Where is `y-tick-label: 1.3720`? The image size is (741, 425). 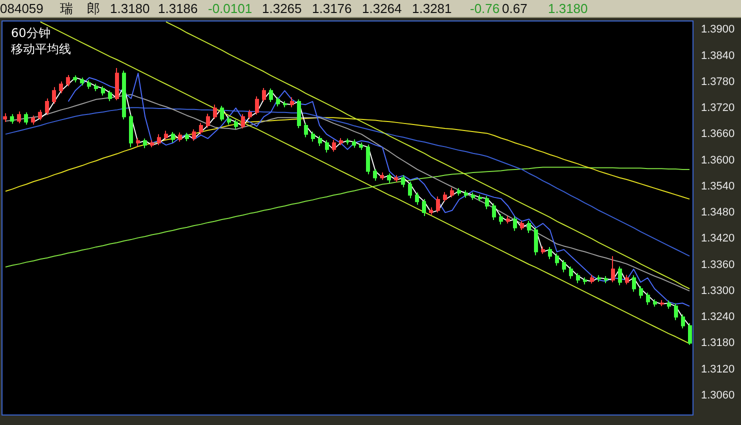 y-tick-label: 1.3720 is located at coordinates (718, 108).